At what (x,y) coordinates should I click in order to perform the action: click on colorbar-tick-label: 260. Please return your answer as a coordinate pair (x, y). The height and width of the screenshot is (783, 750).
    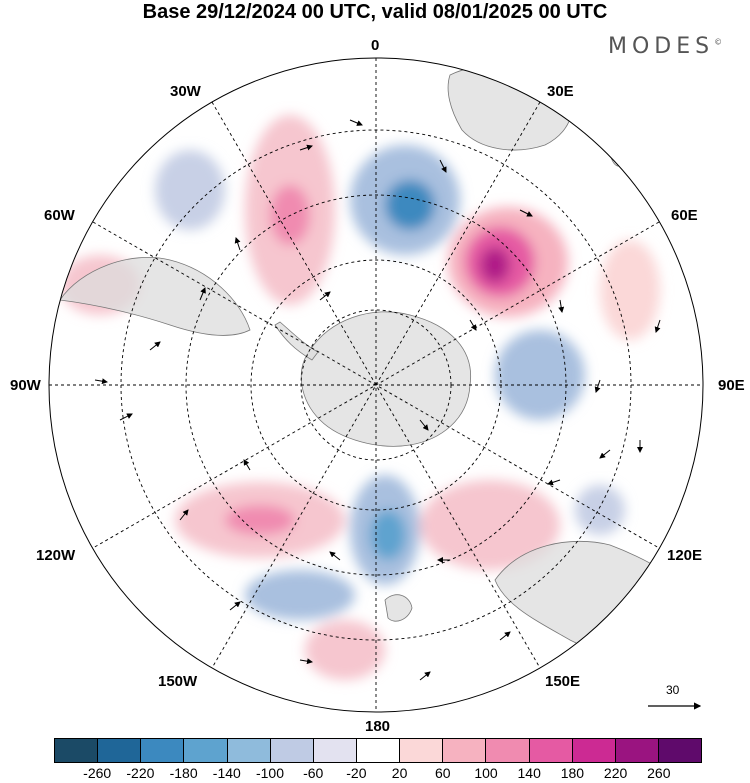
    Looking at the image, I should click on (659, 773).